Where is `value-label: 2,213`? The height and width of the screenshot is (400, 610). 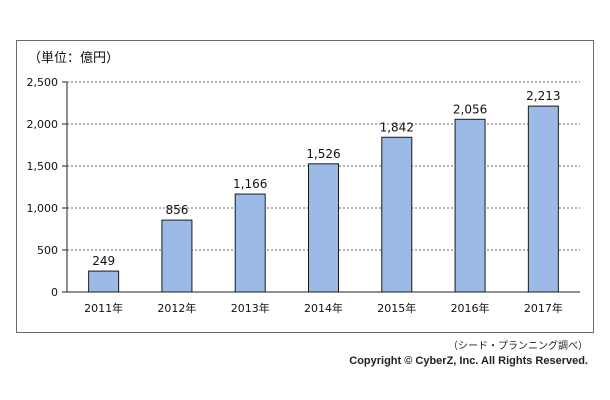
value-label: 2,213 is located at coordinates (543, 96).